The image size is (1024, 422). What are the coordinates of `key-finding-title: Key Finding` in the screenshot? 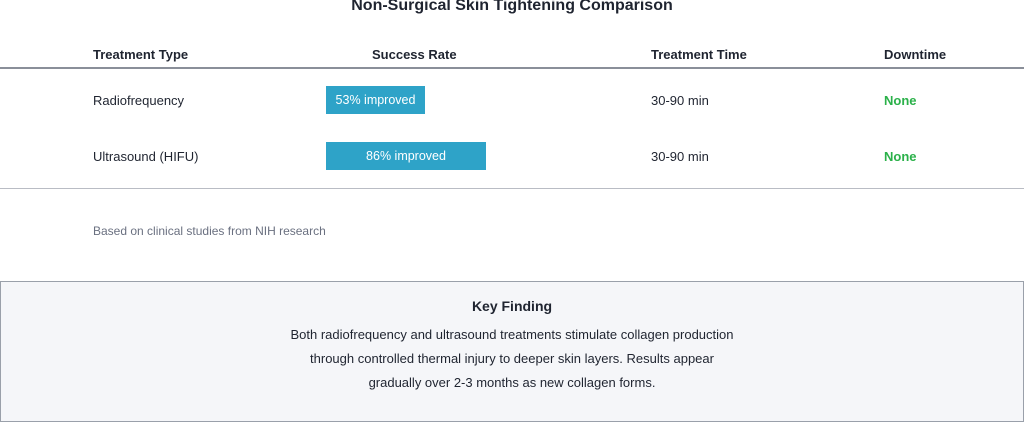 It's located at (512, 306).